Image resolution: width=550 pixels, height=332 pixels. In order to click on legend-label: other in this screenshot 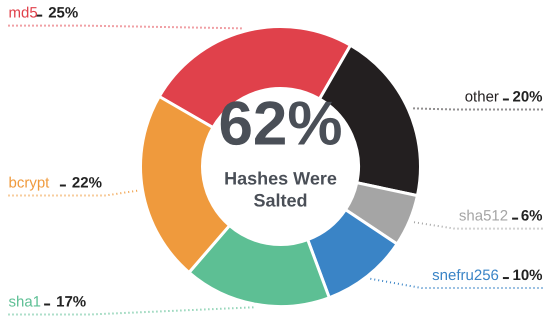, I will do `click(481, 97)`.